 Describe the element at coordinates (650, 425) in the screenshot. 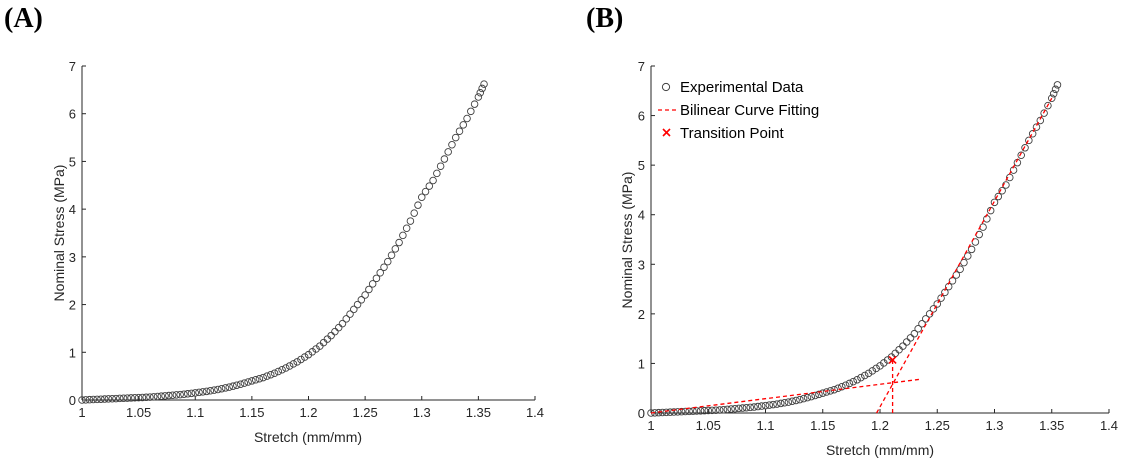

I see `x-tick-label: 1` at that location.